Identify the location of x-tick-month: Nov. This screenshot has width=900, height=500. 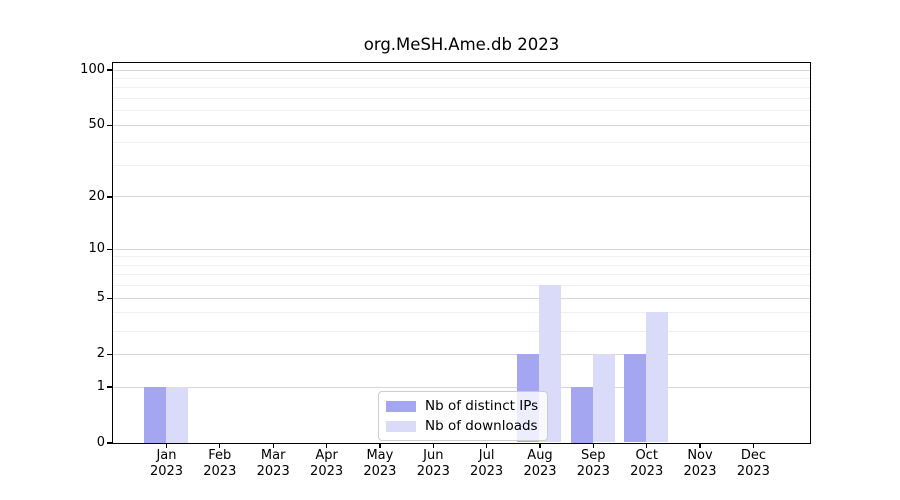
(700, 455).